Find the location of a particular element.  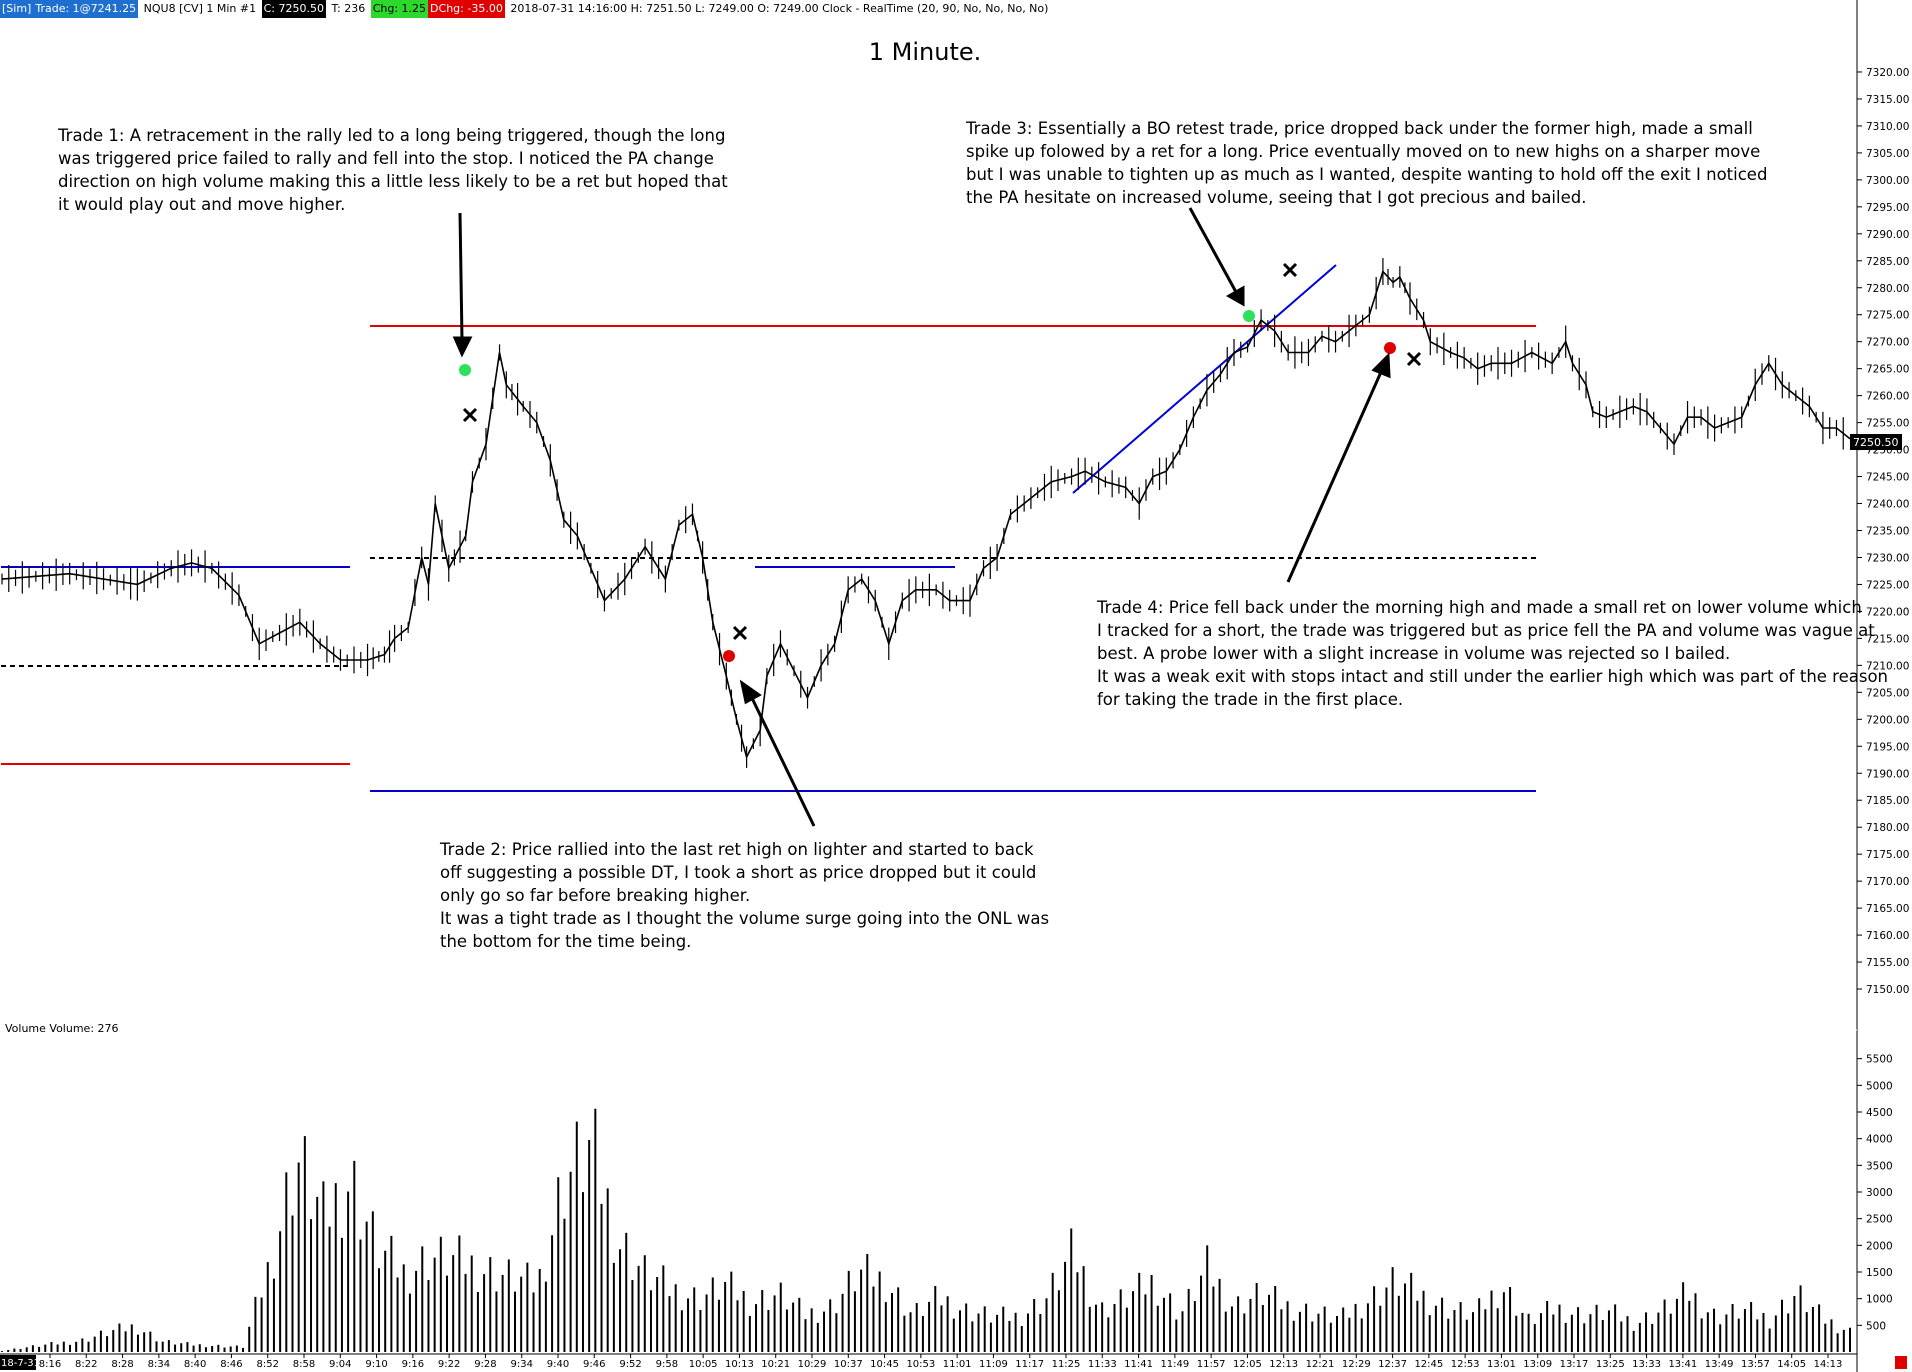

volume-panel-label: Volume Volume: 276 is located at coordinates (62, 1028).